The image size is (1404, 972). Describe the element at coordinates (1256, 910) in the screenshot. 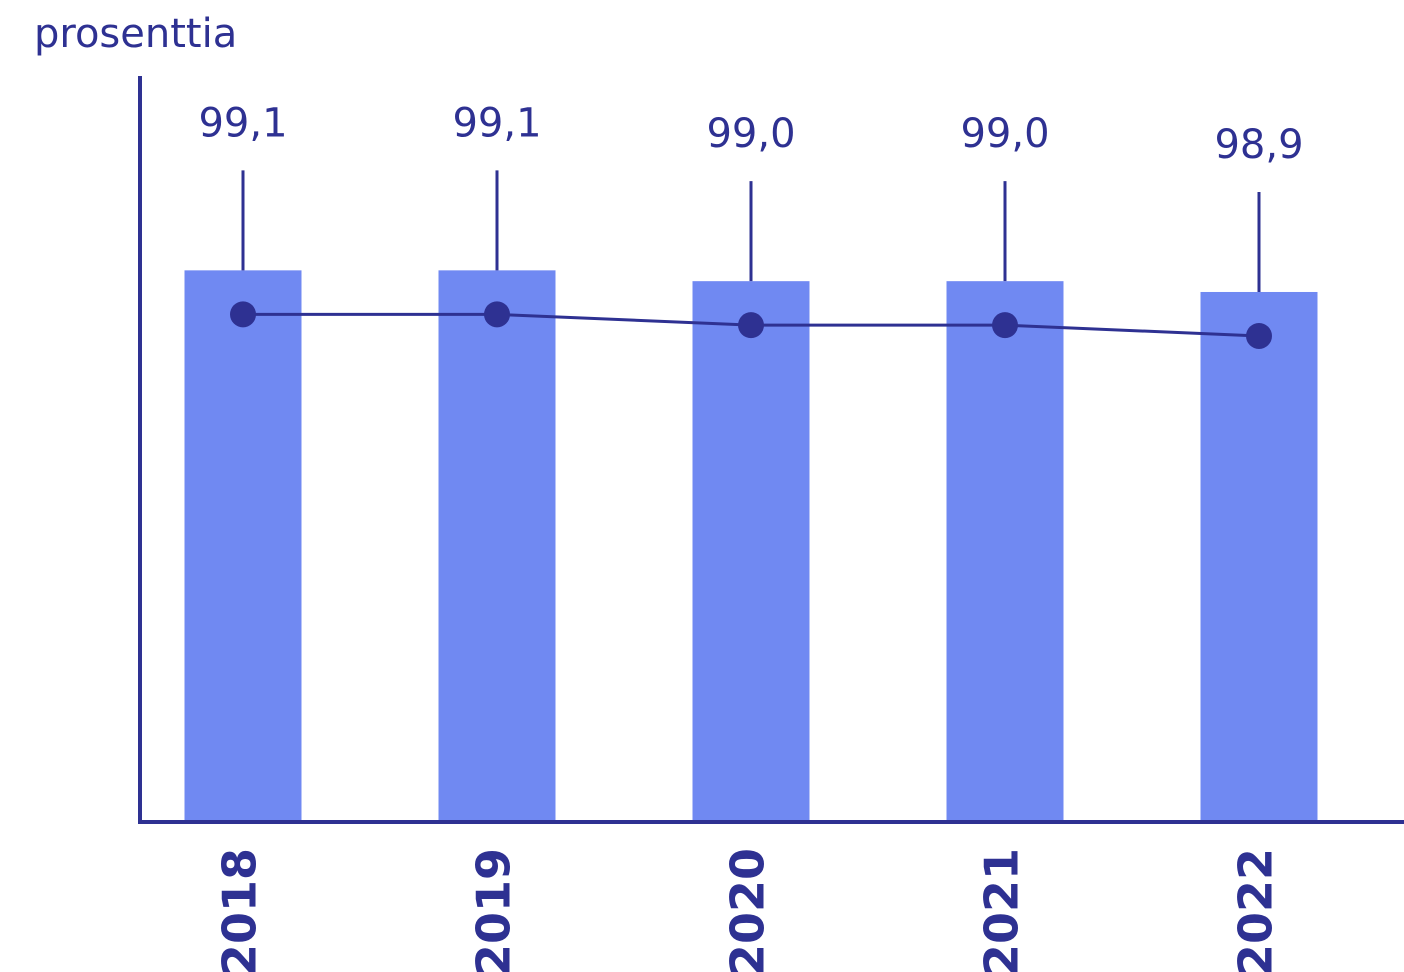

I see `x-tick-label: 2022` at that location.